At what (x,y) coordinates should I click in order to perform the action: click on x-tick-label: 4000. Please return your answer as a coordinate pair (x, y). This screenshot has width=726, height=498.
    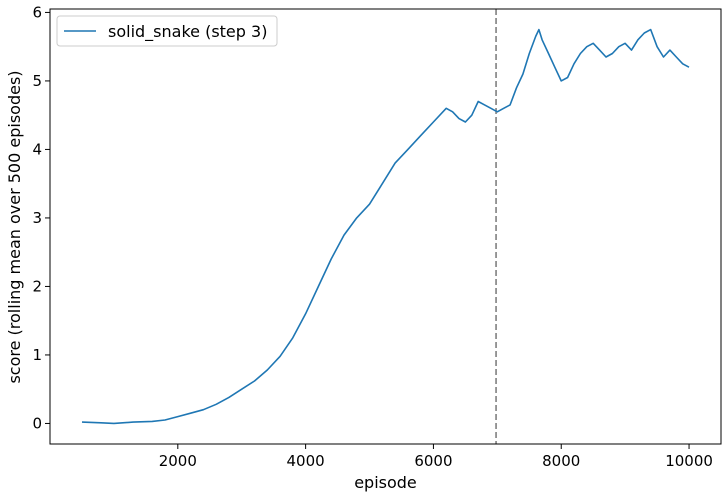
    Looking at the image, I should click on (306, 461).